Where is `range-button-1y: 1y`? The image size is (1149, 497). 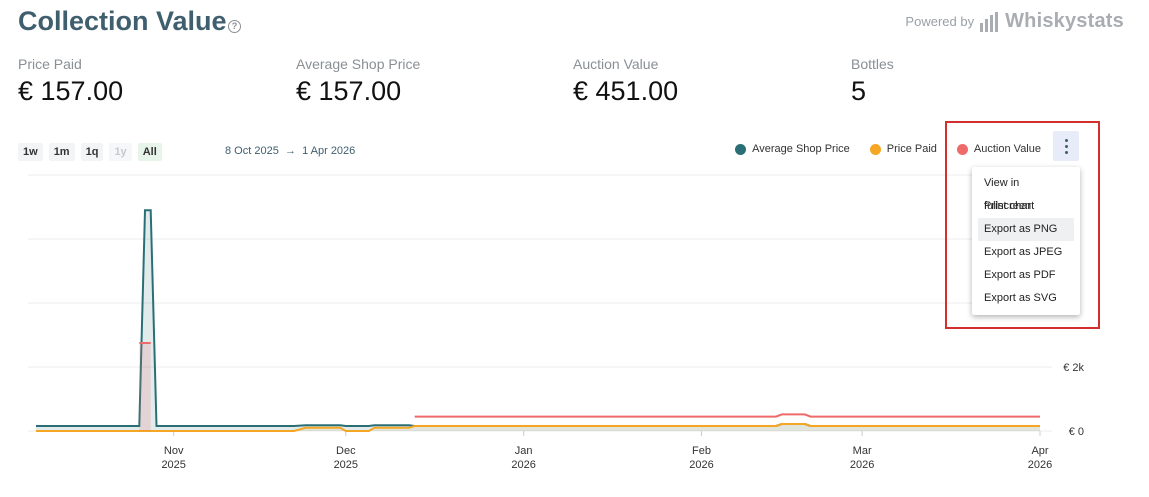 range-button-1y: 1y is located at coordinates (120, 152).